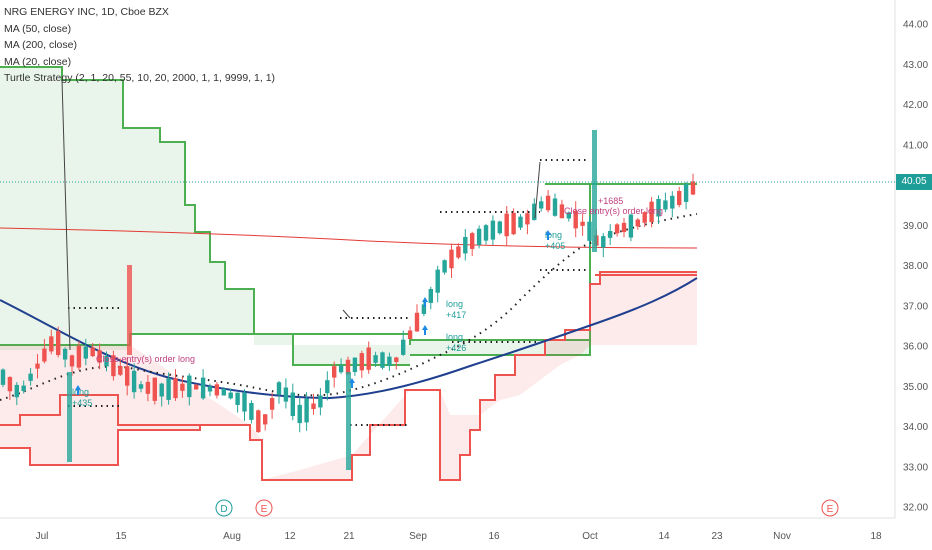 The width and height of the screenshot is (932, 550). What do you see at coordinates (38, 28) in the screenshot?
I see `legend-ma50: MA (50, close)` at bounding box center [38, 28].